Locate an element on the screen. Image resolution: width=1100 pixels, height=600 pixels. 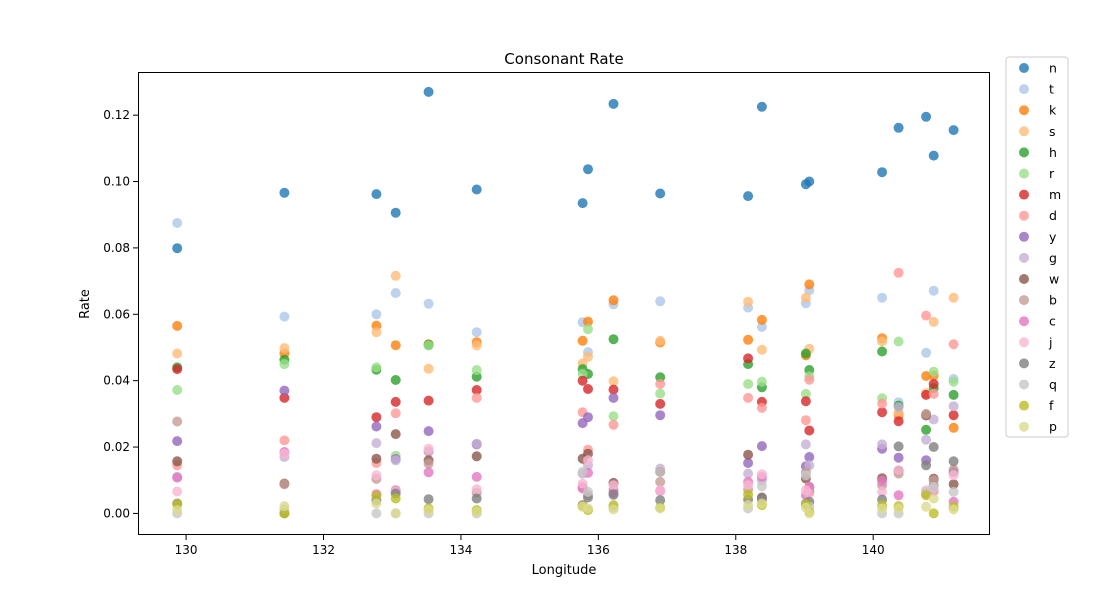
legend-label-h: h is located at coordinates (1053, 152).